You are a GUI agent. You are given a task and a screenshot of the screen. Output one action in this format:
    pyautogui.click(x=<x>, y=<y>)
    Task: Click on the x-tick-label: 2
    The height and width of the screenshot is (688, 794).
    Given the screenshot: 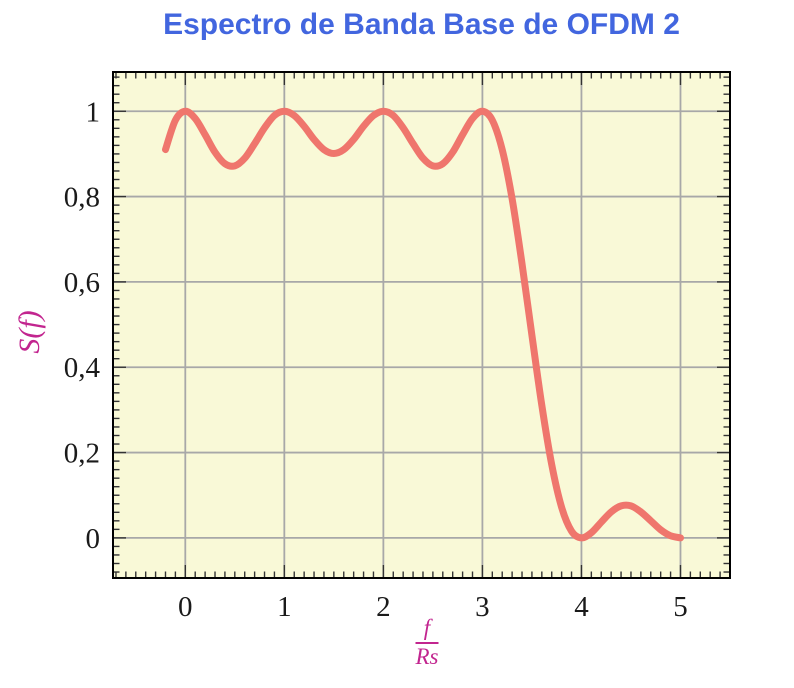 What is the action you would take?
    pyautogui.click(x=383, y=607)
    